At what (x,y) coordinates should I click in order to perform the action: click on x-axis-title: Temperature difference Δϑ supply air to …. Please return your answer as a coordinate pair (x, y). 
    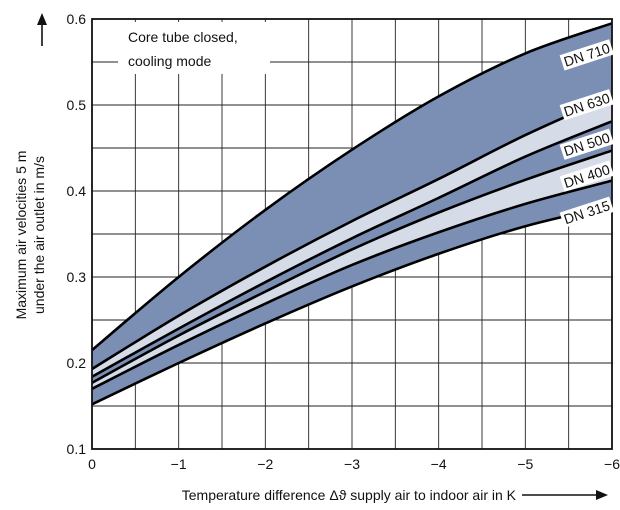
    Looking at the image, I should click on (349, 495).